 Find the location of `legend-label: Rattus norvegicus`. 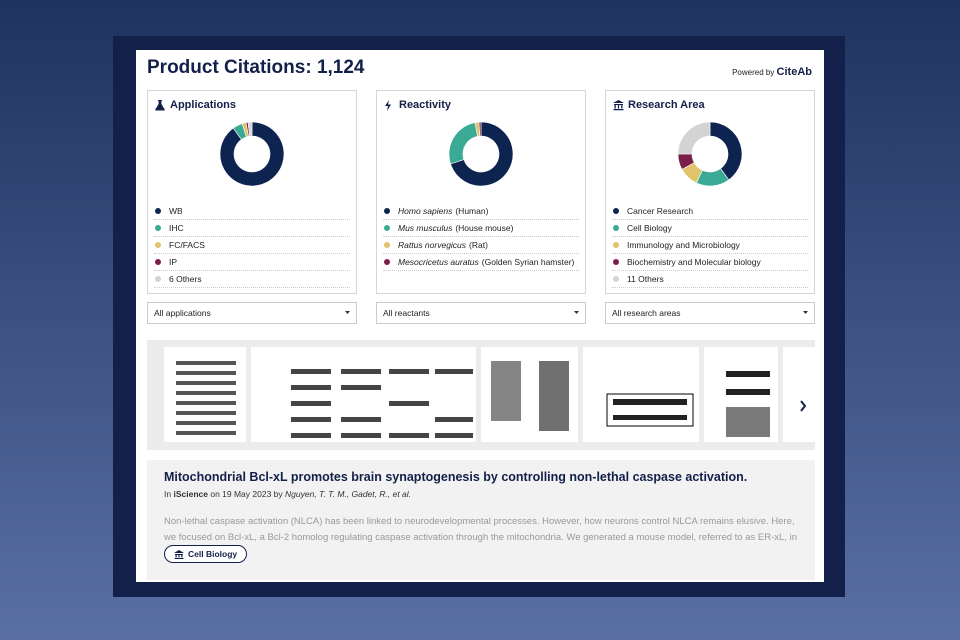

legend-label: Rattus norvegicus is located at coordinates (432, 245).